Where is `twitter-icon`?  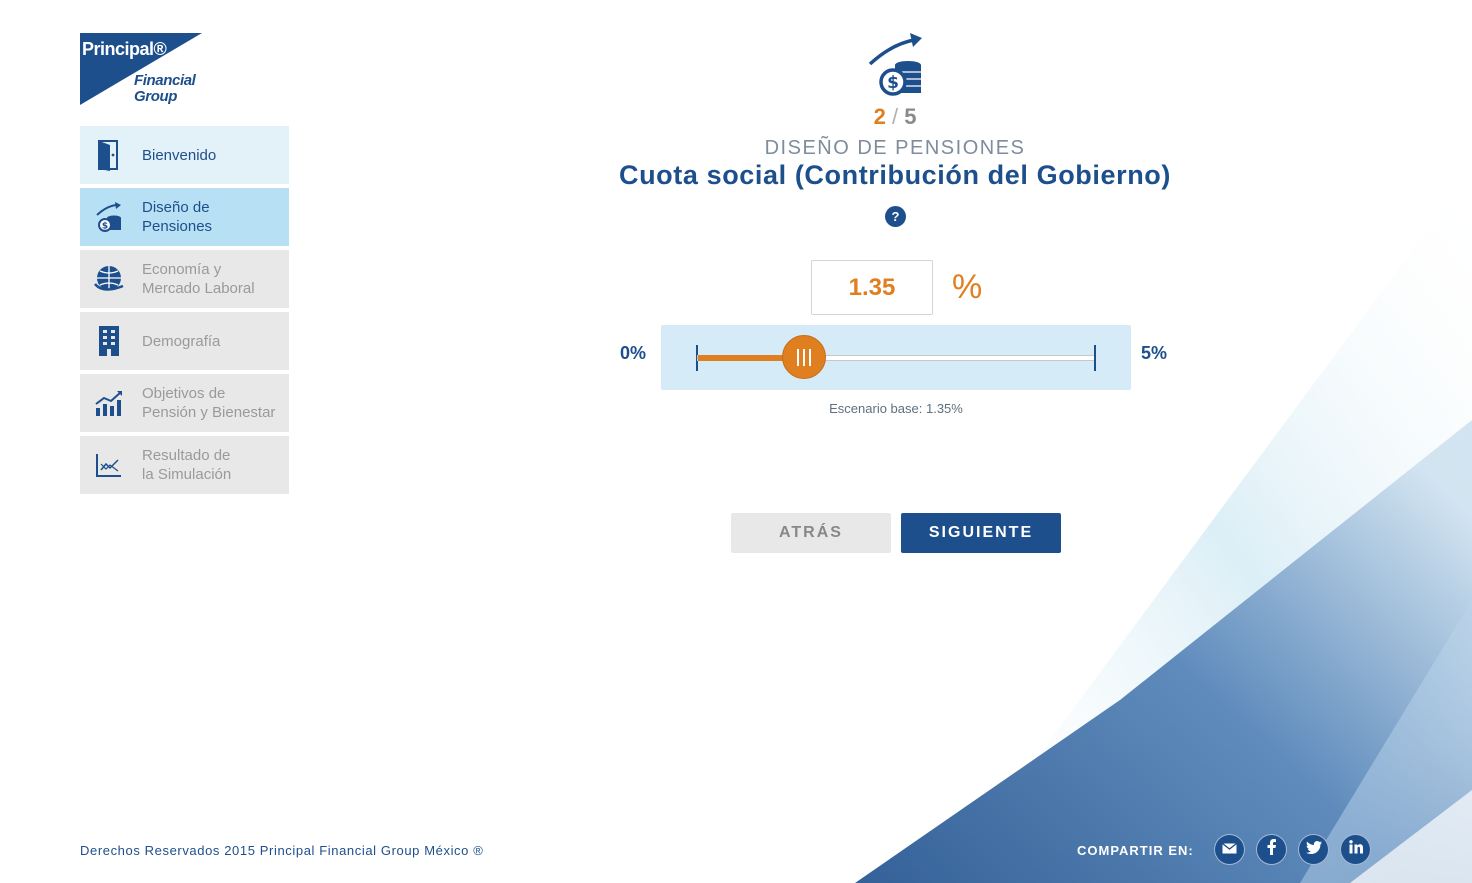
twitter-icon is located at coordinates (1313, 849).